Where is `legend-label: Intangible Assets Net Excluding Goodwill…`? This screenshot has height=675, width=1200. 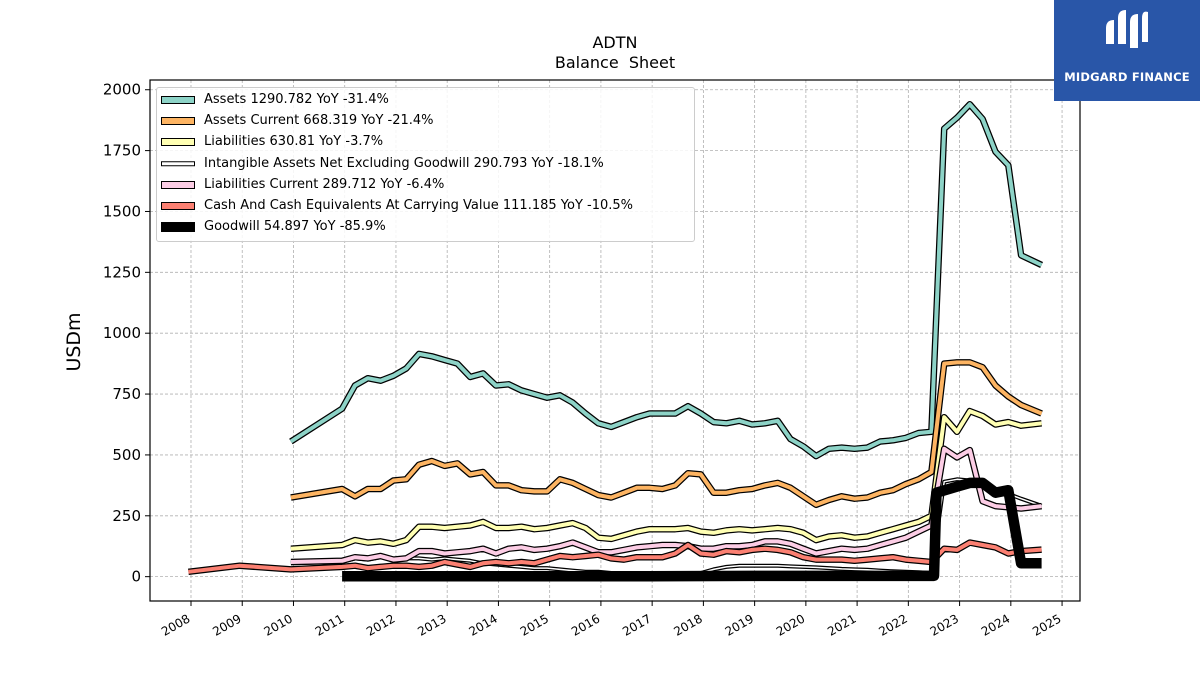
legend-label: Intangible Assets Net Excluding Goodwill… is located at coordinates (404, 163).